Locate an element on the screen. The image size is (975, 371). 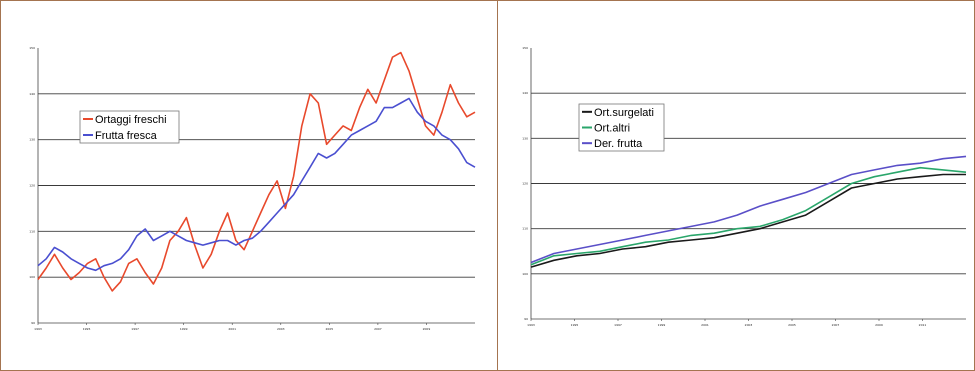
legend-label: Ortaggi freschi is located at coordinates (131, 120).